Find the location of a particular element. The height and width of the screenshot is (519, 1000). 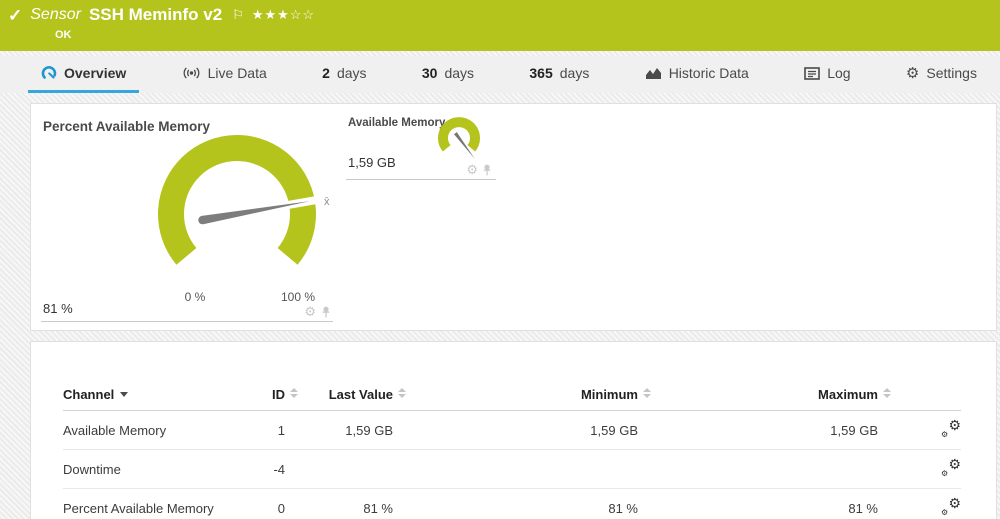

mean-marker: x̄ is located at coordinates (327, 202).